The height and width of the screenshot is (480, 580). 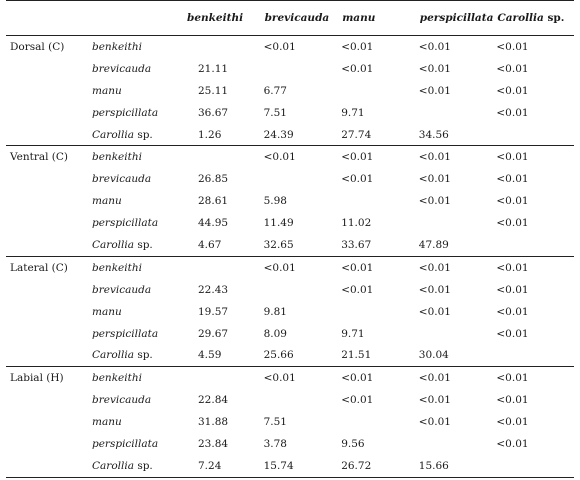 I want to click on section-label: Dorsal (C), so click(x=37, y=46).